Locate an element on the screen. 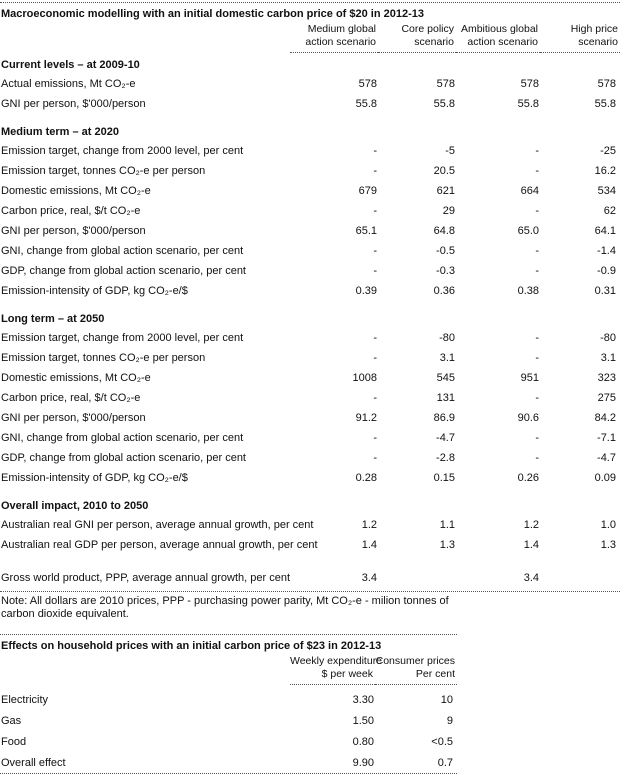  cell-value: 90.6 is located at coordinates (528, 418).